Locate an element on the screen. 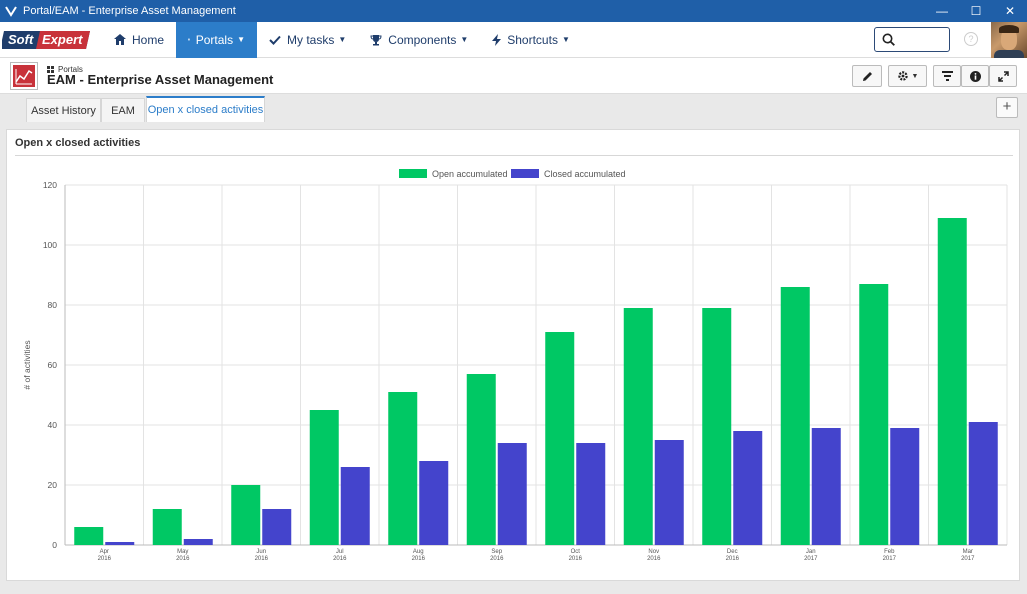 This screenshot has height=594, width=1027. y-tick-label: 40 is located at coordinates (53, 425).